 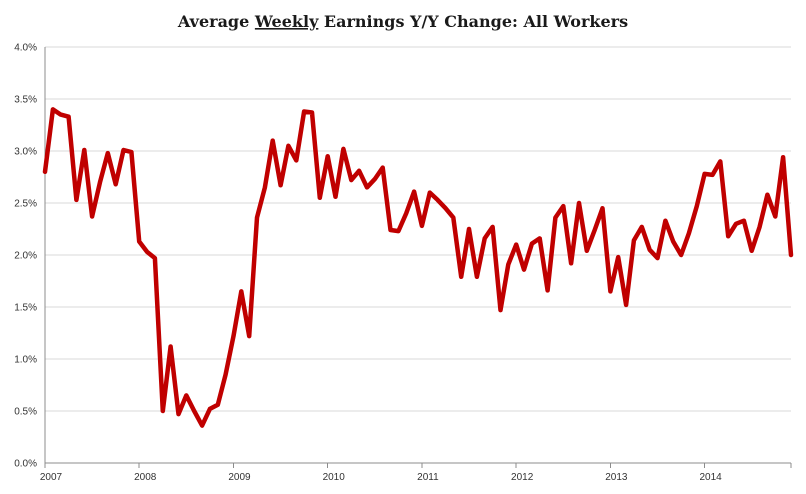 I want to click on y-tick-label: 4.0%, so click(x=25, y=48).